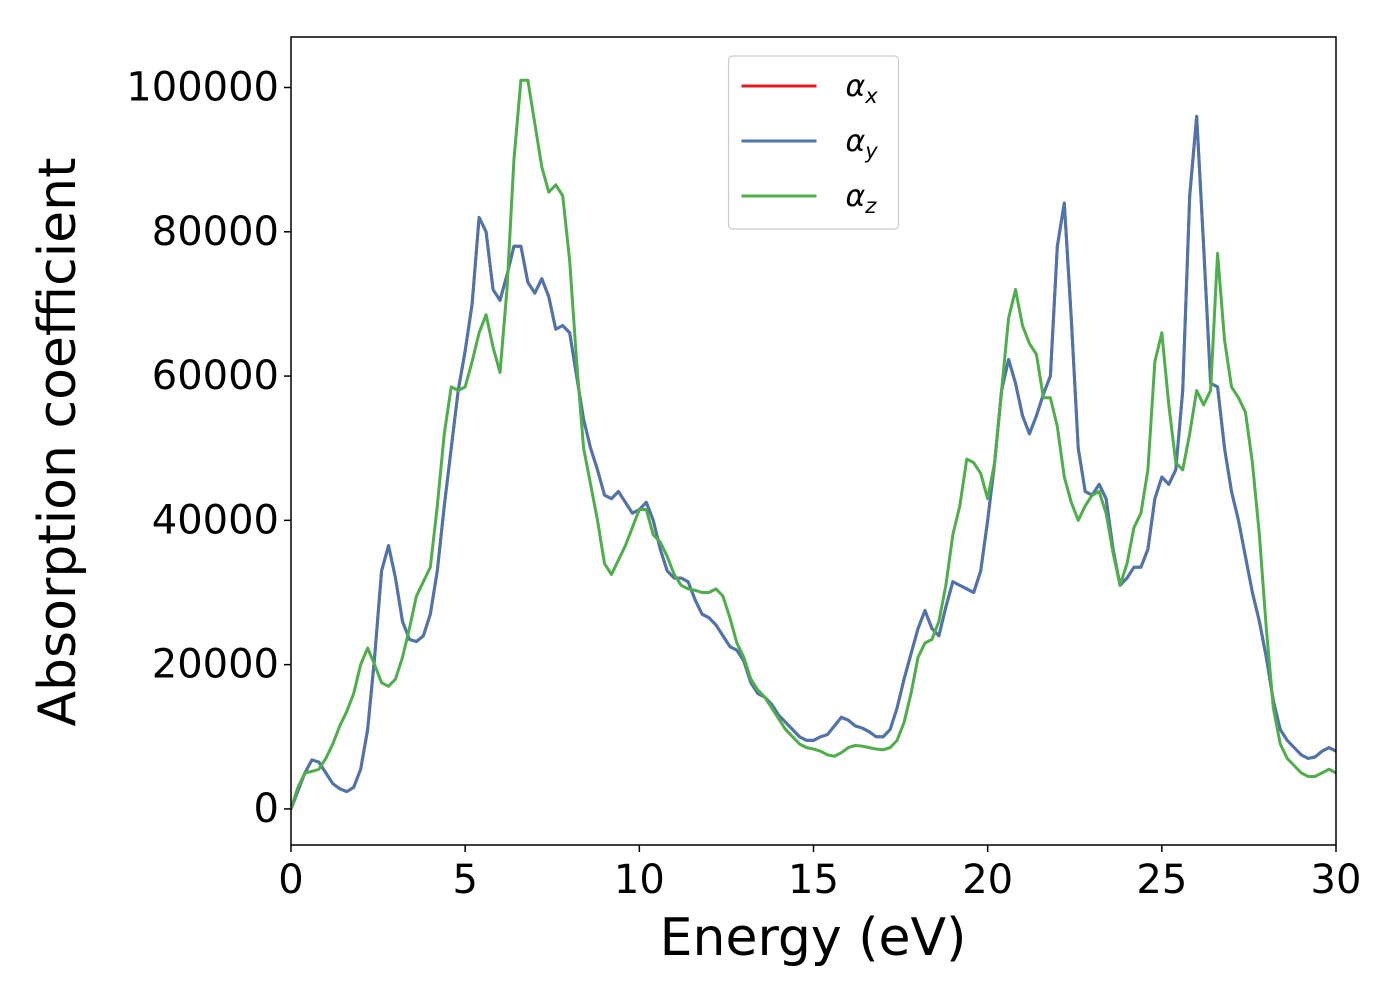  Describe the element at coordinates (1161, 880) in the screenshot. I see `x-tick-label: 25` at that location.